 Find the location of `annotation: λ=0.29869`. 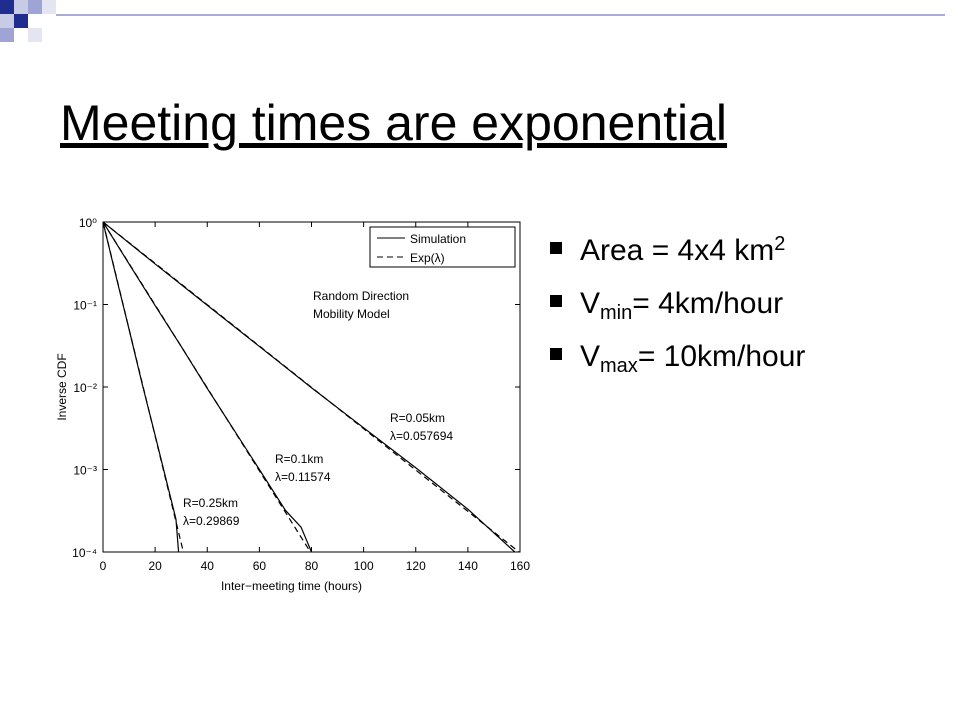

annotation: λ=0.29869 is located at coordinates (211, 521).